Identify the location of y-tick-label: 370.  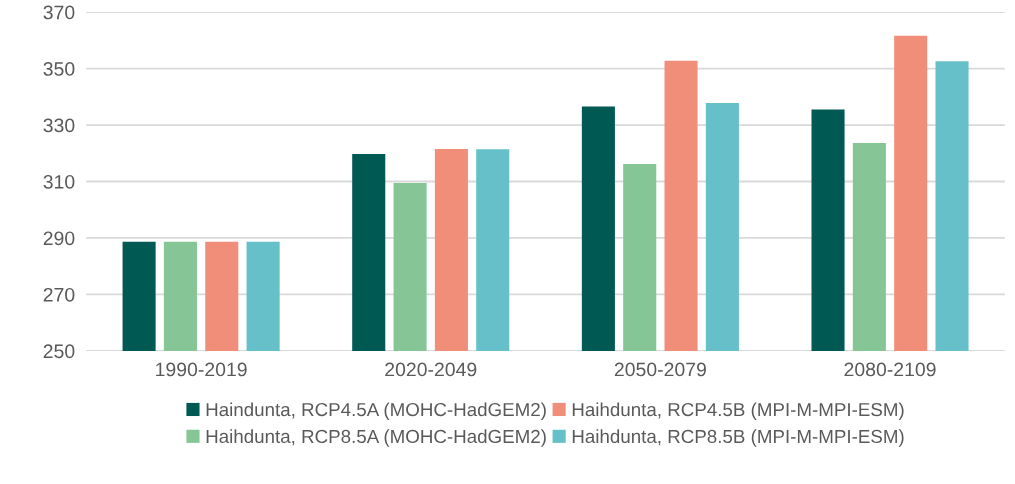
(59, 12).